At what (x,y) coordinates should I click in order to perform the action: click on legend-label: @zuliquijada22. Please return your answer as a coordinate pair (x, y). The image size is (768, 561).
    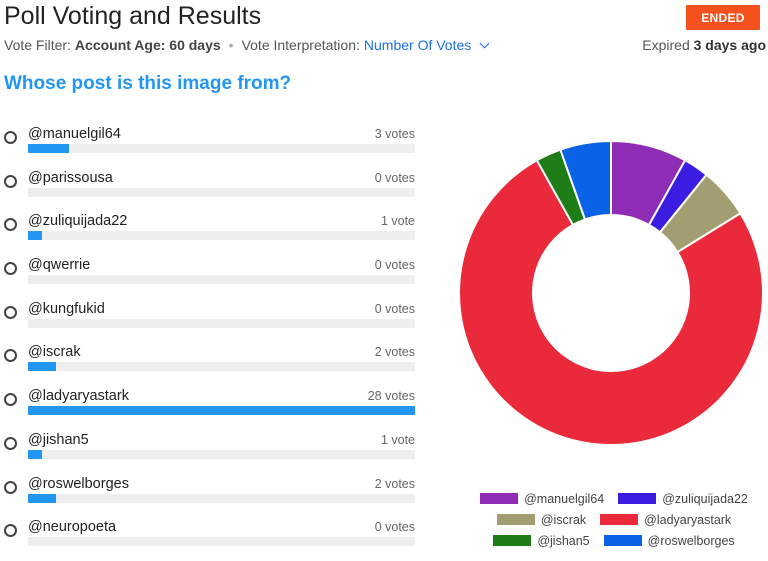
    Looking at the image, I should click on (705, 498).